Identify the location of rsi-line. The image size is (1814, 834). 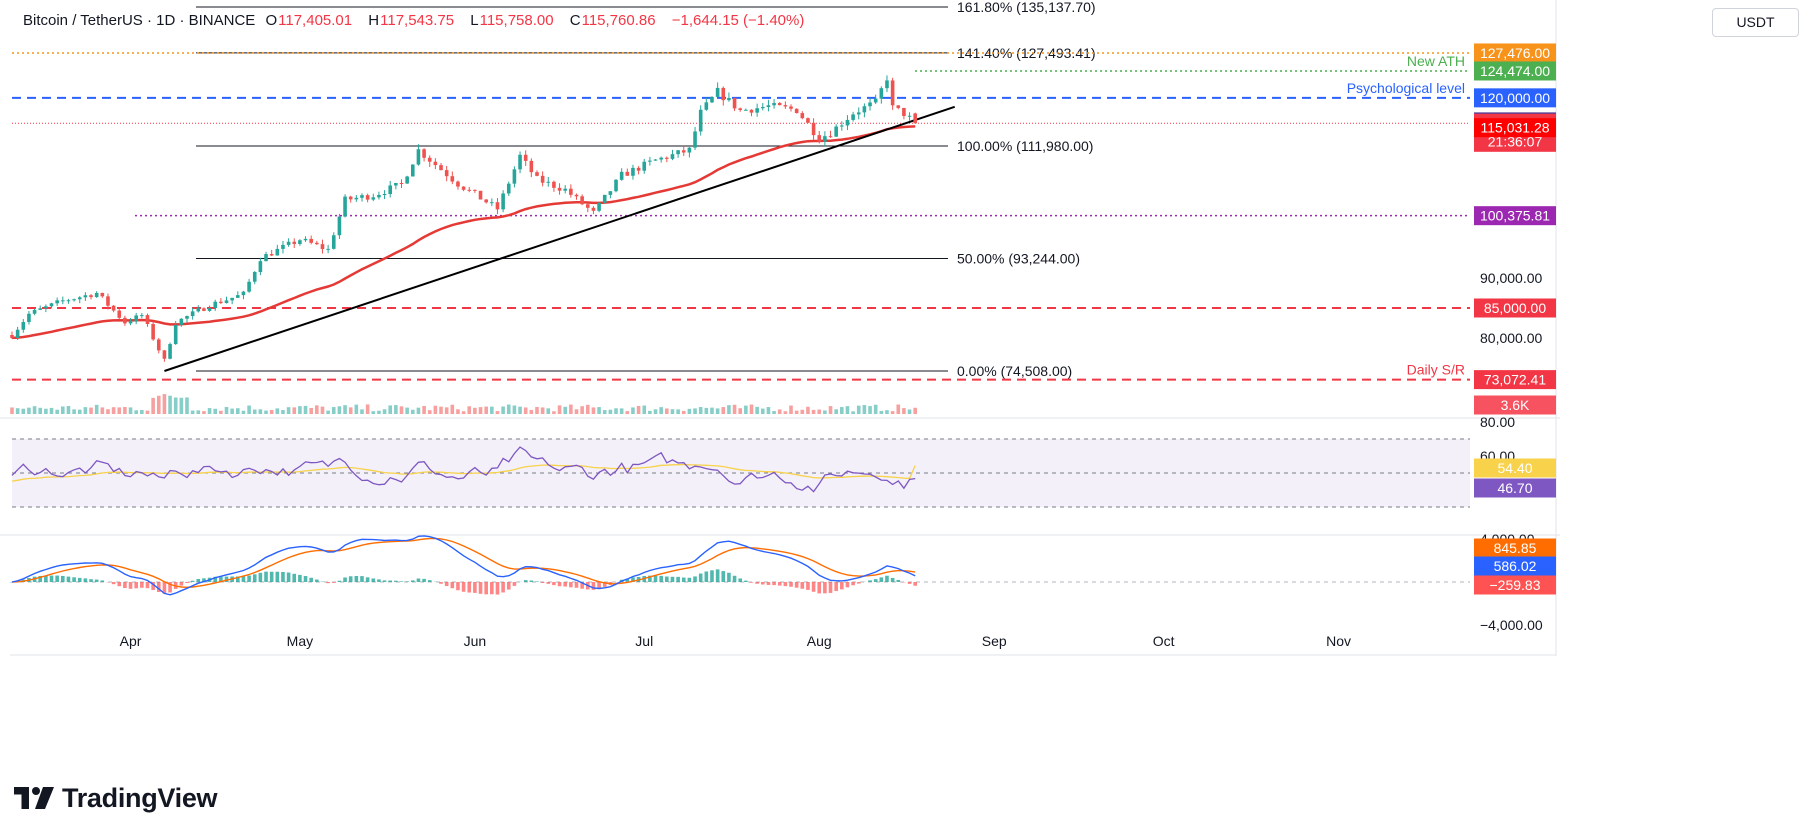
(463, 469).